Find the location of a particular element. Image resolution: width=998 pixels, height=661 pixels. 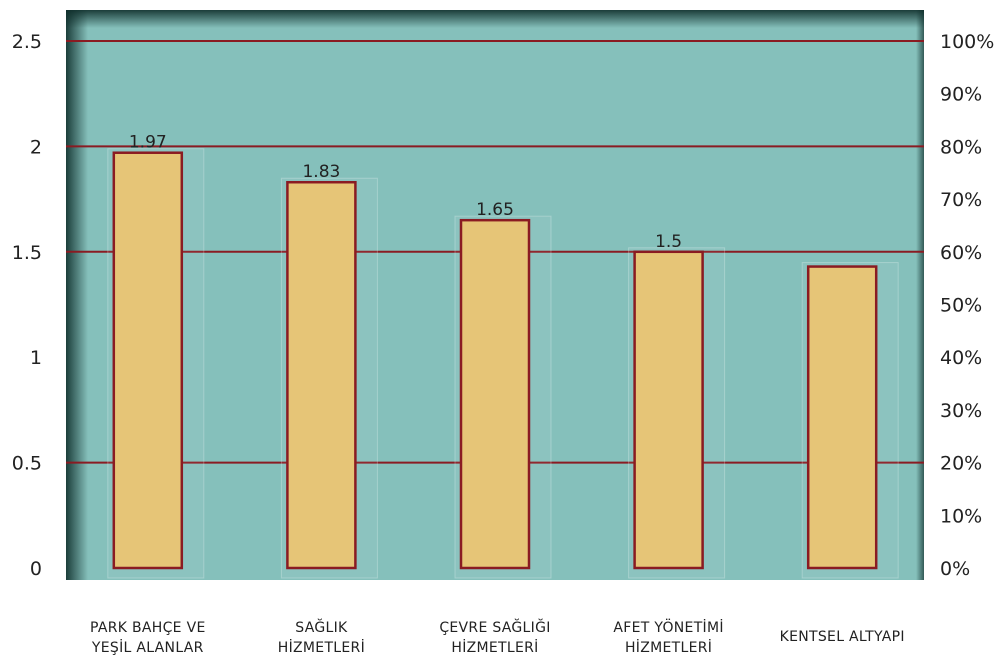

plot-shade-top is located at coordinates (495, 19).